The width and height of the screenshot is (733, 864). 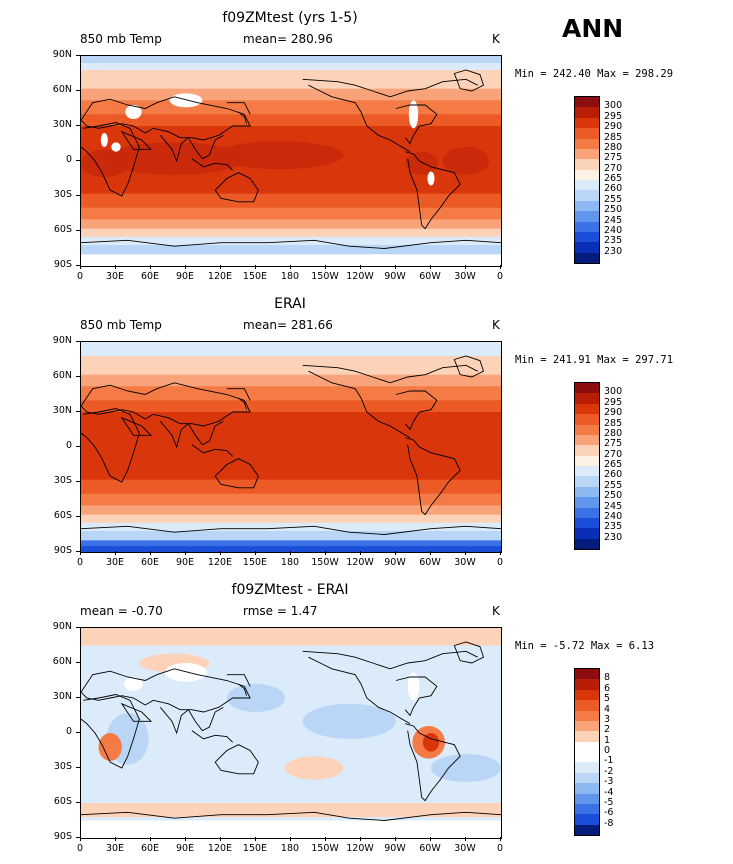 I want to click on colorbar-label: 6, so click(x=607, y=688).